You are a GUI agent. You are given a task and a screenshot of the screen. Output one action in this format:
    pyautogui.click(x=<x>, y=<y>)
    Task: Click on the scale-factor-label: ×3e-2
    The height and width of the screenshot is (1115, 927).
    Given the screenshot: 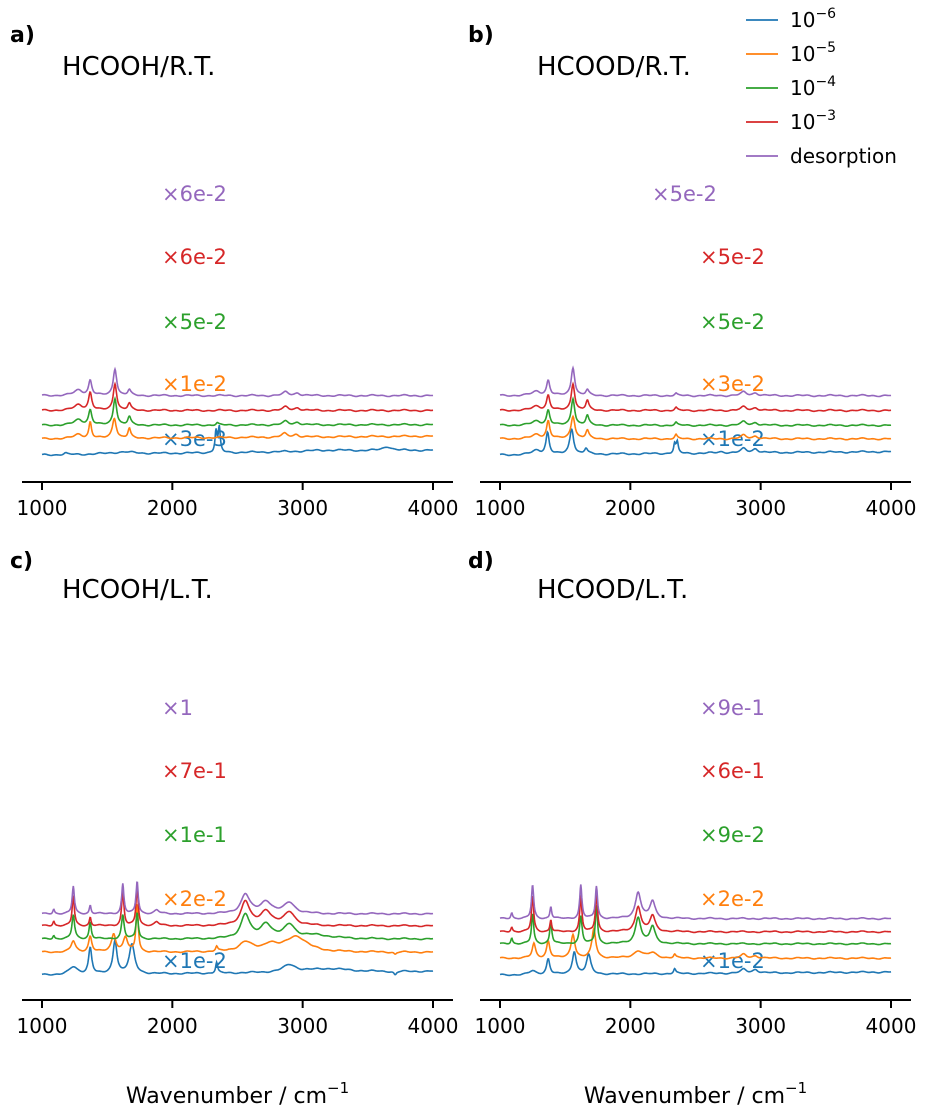 What is the action you would take?
    pyautogui.click(x=732, y=384)
    